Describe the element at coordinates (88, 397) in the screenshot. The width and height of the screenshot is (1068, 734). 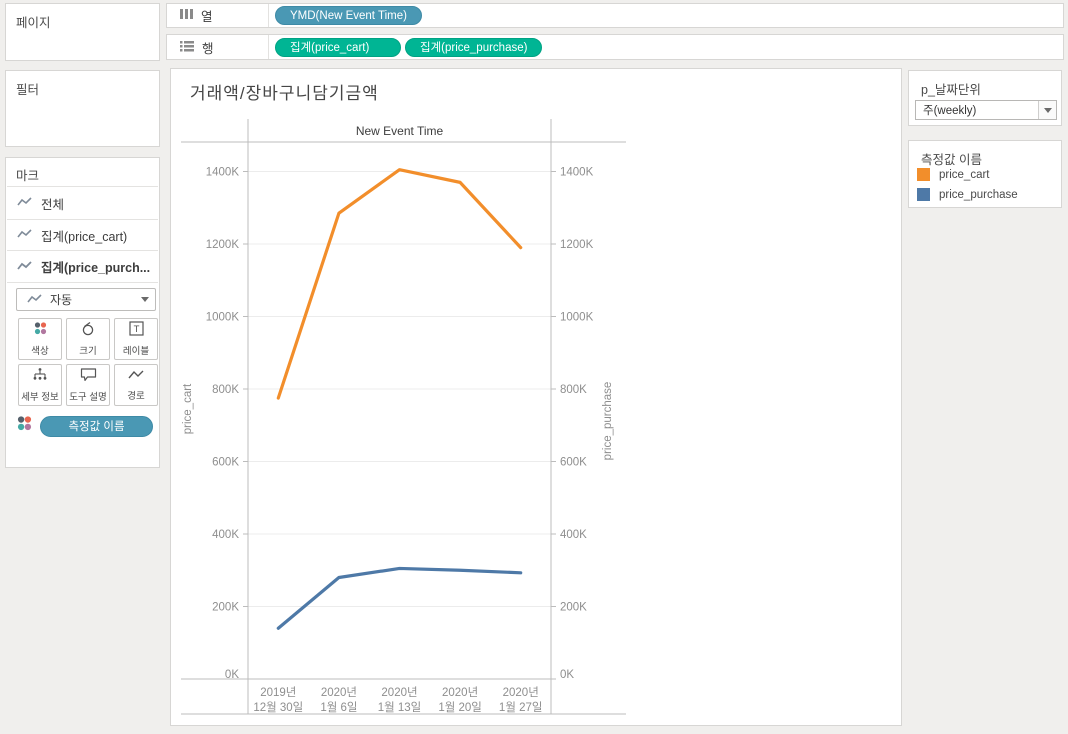
I see `tooltip-button-label: 도구 설명` at that location.